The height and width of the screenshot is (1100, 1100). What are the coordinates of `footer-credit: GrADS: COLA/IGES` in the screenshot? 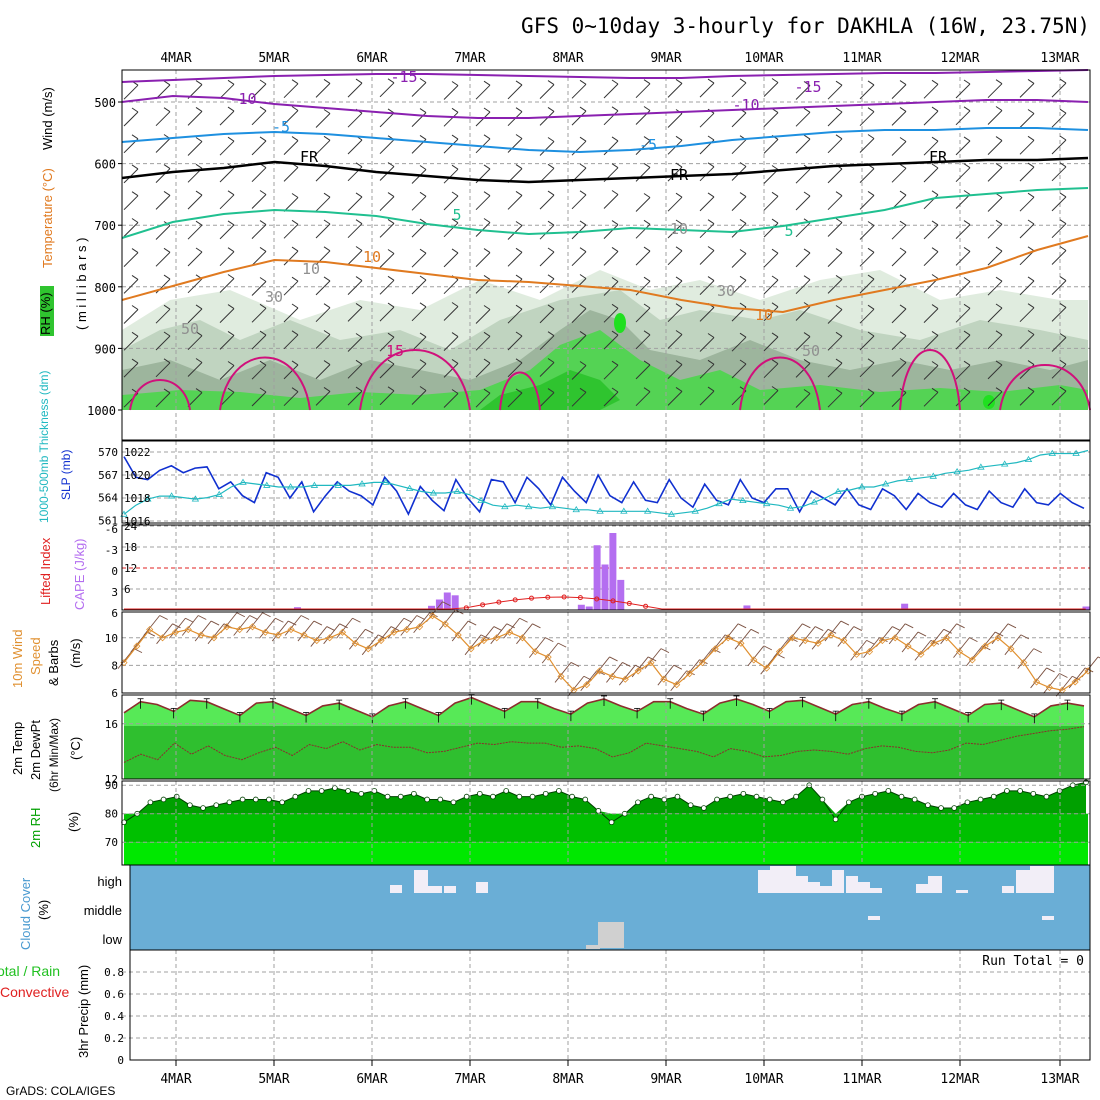 It's located at (60, 1091).